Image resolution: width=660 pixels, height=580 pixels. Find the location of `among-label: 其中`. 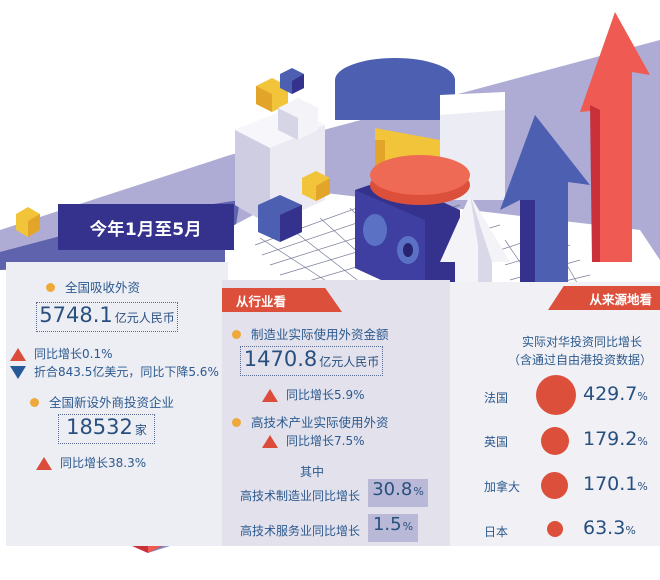

among-label: 其中 is located at coordinates (312, 472).